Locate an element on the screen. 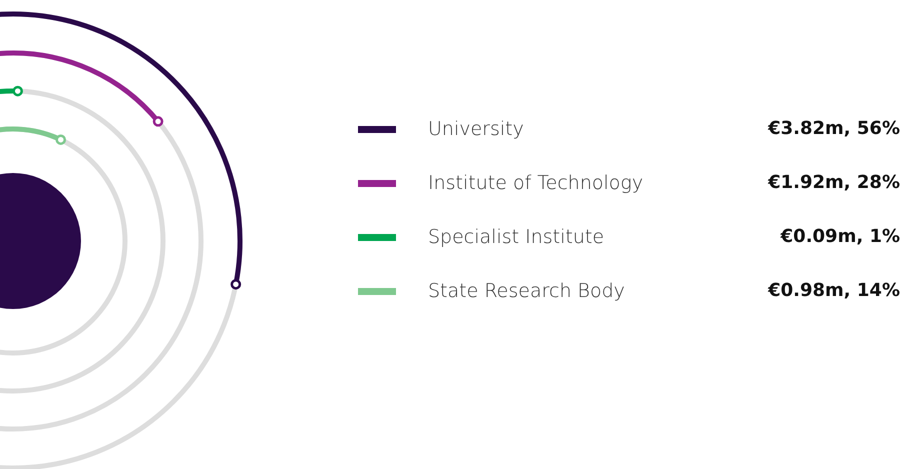 The height and width of the screenshot is (469, 912). category-label: Specialist Institute is located at coordinates (516, 237).